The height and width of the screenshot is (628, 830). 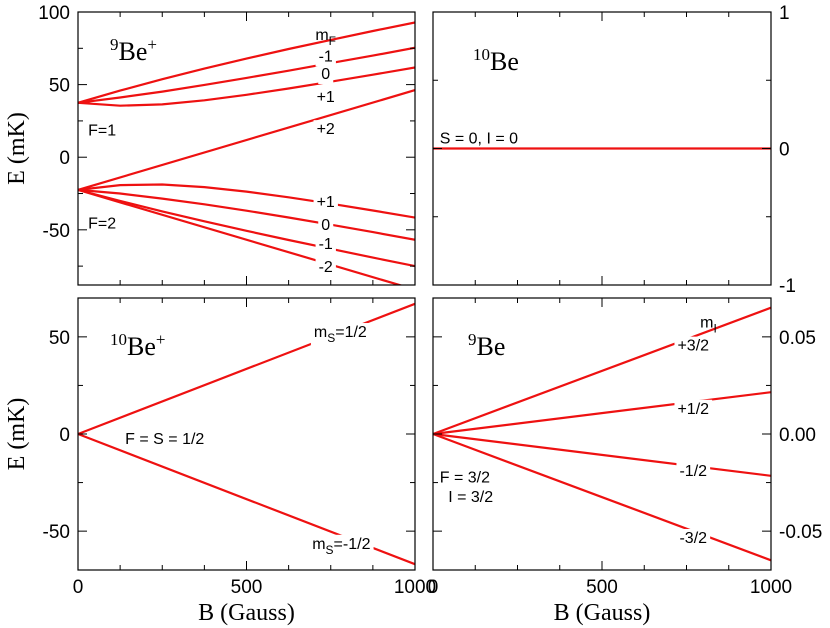 What do you see at coordinates (133, 50) in the screenshot?
I see `panel-title: 9Be+` at bounding box center [133, 50].